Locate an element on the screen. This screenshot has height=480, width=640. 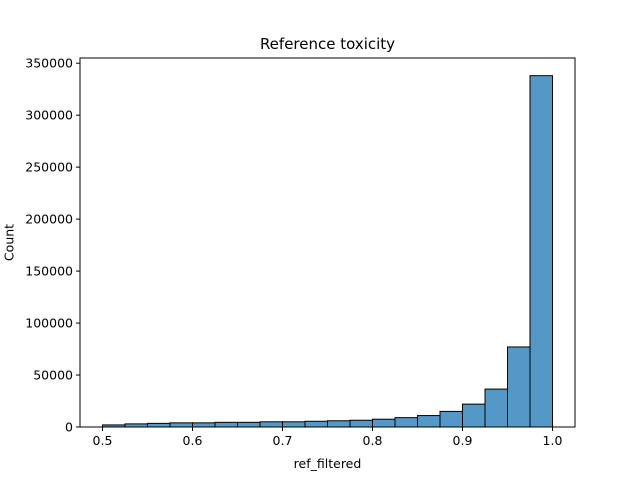
x-tick-label: 0.6 is located at coordinates (193, 440).